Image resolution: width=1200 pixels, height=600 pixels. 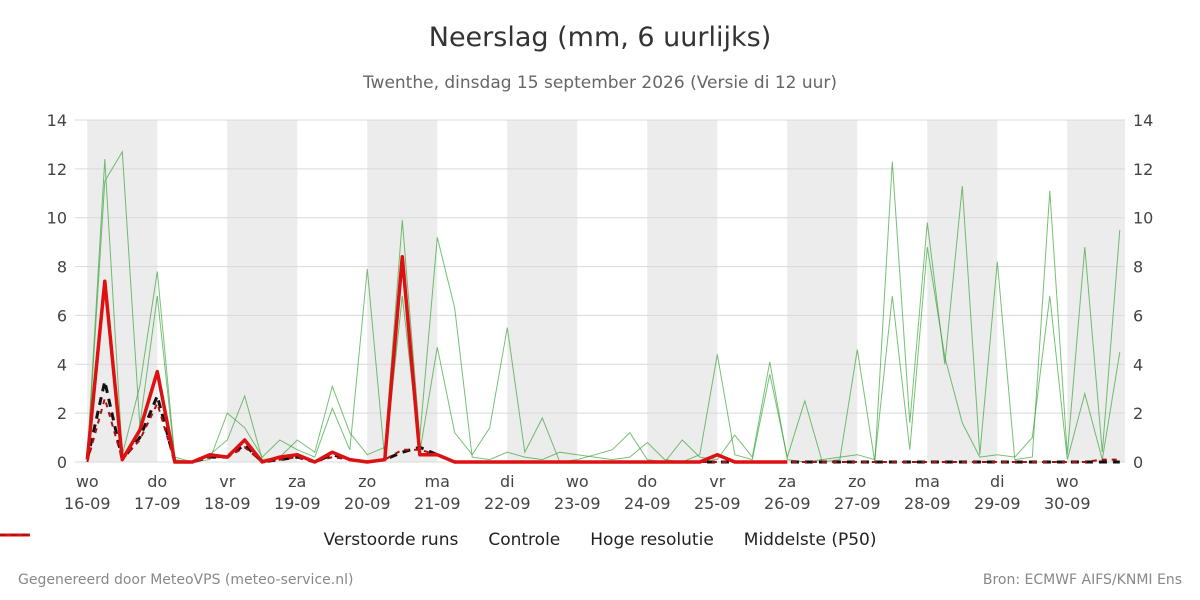 I want to click on x-tick-date: 18-09, so click(x=227, y=503).